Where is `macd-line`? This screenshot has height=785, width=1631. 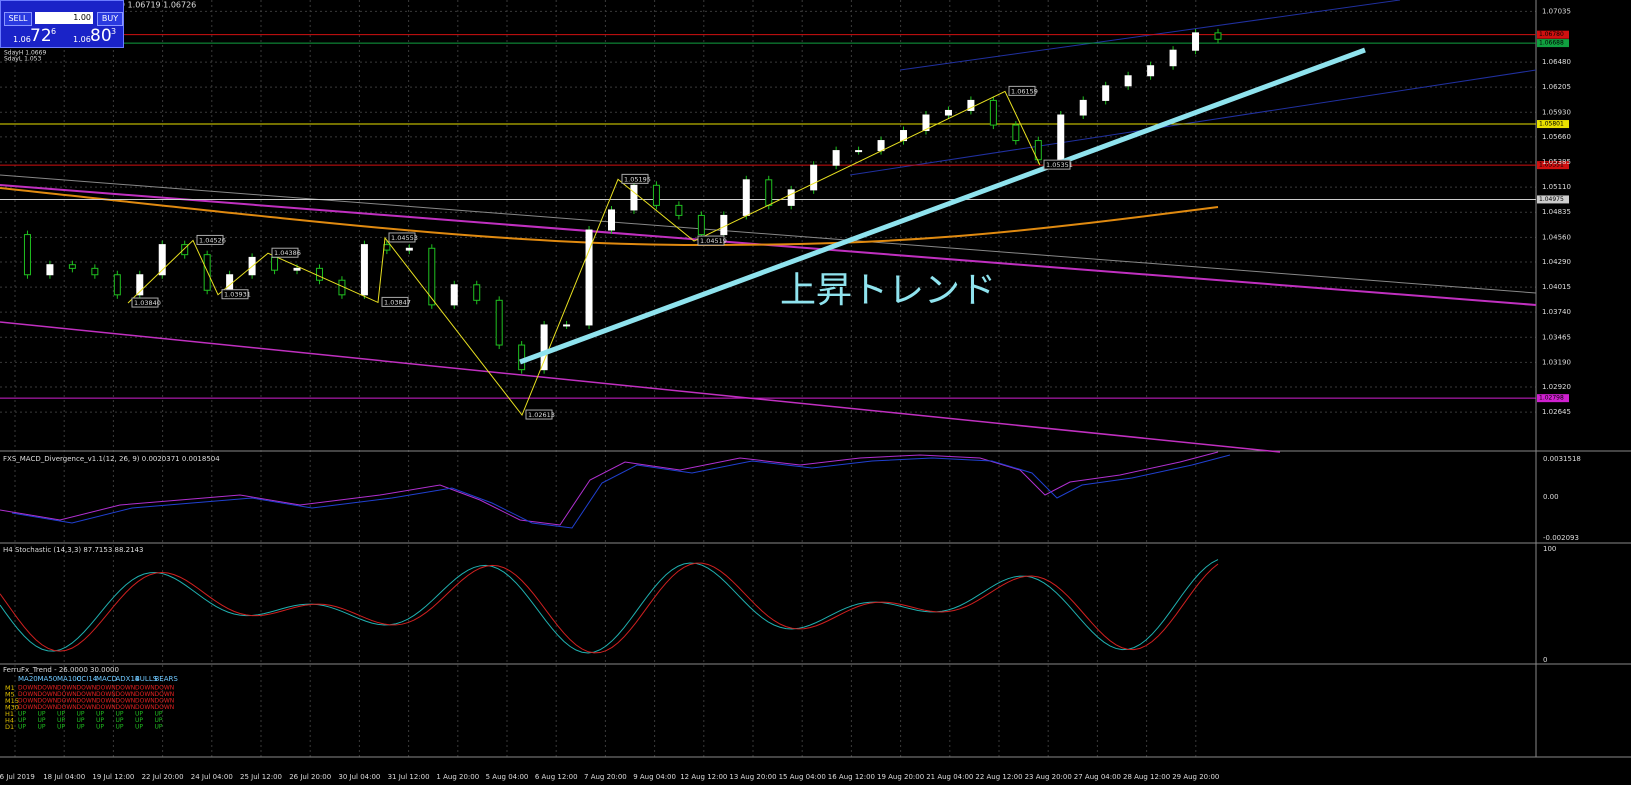 macd-line is located at coordinates (609, 488).